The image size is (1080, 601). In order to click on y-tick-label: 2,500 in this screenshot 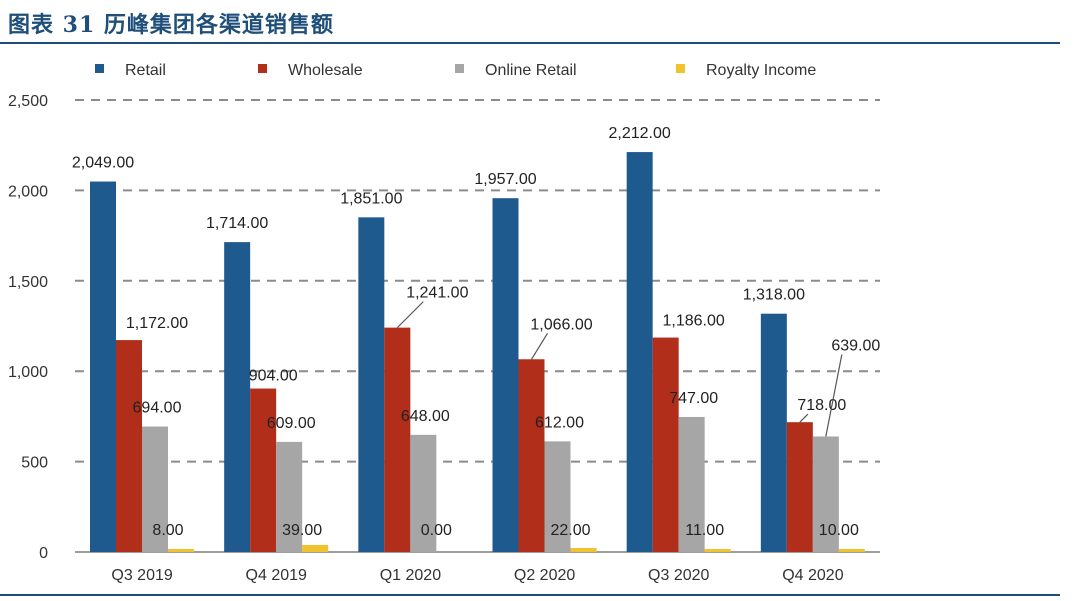, I will do `click(28, 101)`.